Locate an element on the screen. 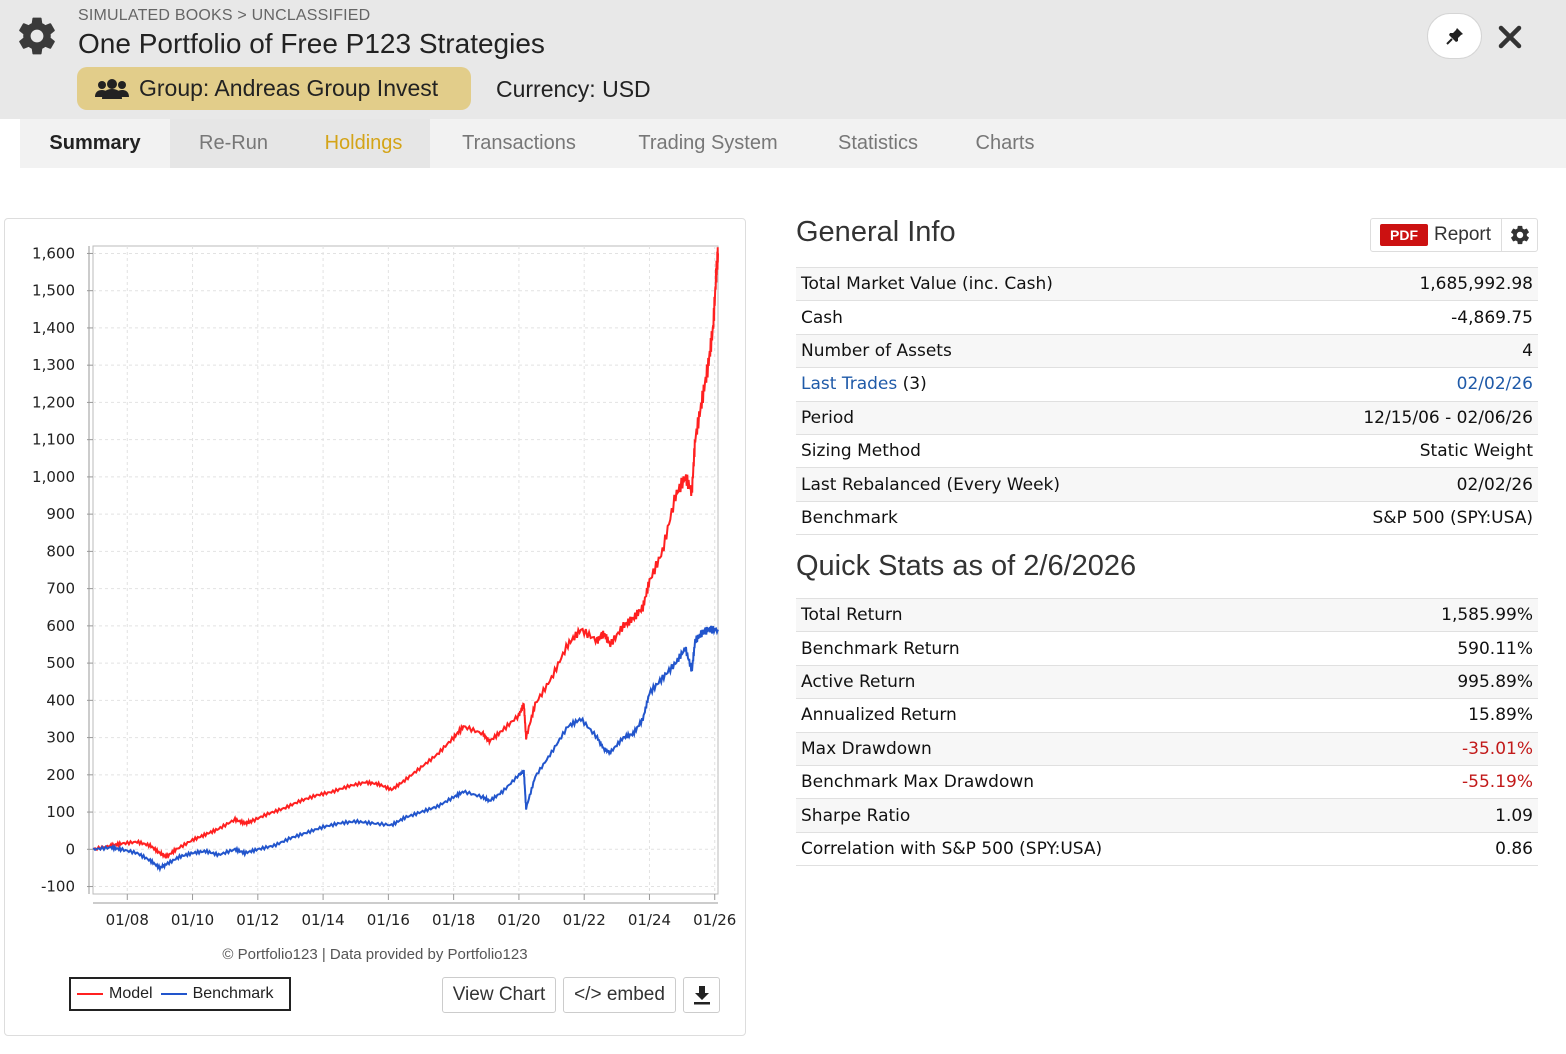 This screenshot has width=1566, height=1054. users-icon is located at coordinates (112, 88).